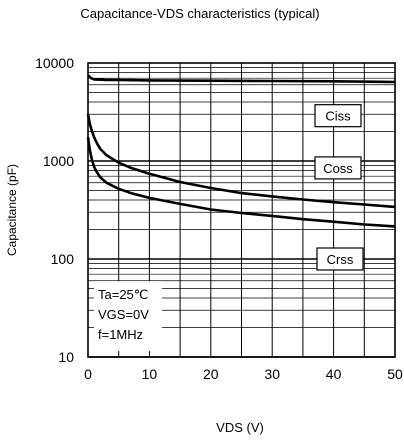 The width and height of the screenshot is (404, 443). What do you see at coordinates (63, 259) in the screenshot?
I see `y-tick-label: 100` at bounding box center [63, 259].